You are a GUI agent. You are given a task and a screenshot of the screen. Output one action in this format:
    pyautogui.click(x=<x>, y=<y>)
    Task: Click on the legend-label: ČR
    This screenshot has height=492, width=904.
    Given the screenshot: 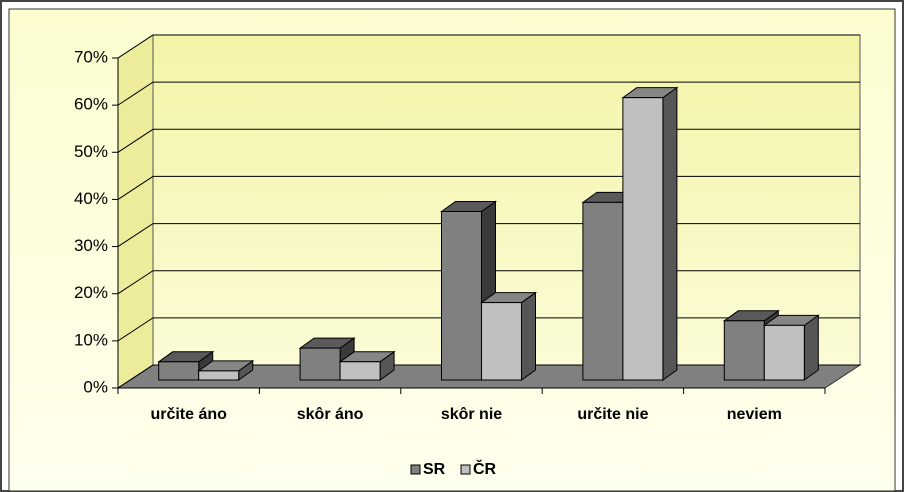 What is the action you would take?
    pyautogui.click(x=485, y=468)
    